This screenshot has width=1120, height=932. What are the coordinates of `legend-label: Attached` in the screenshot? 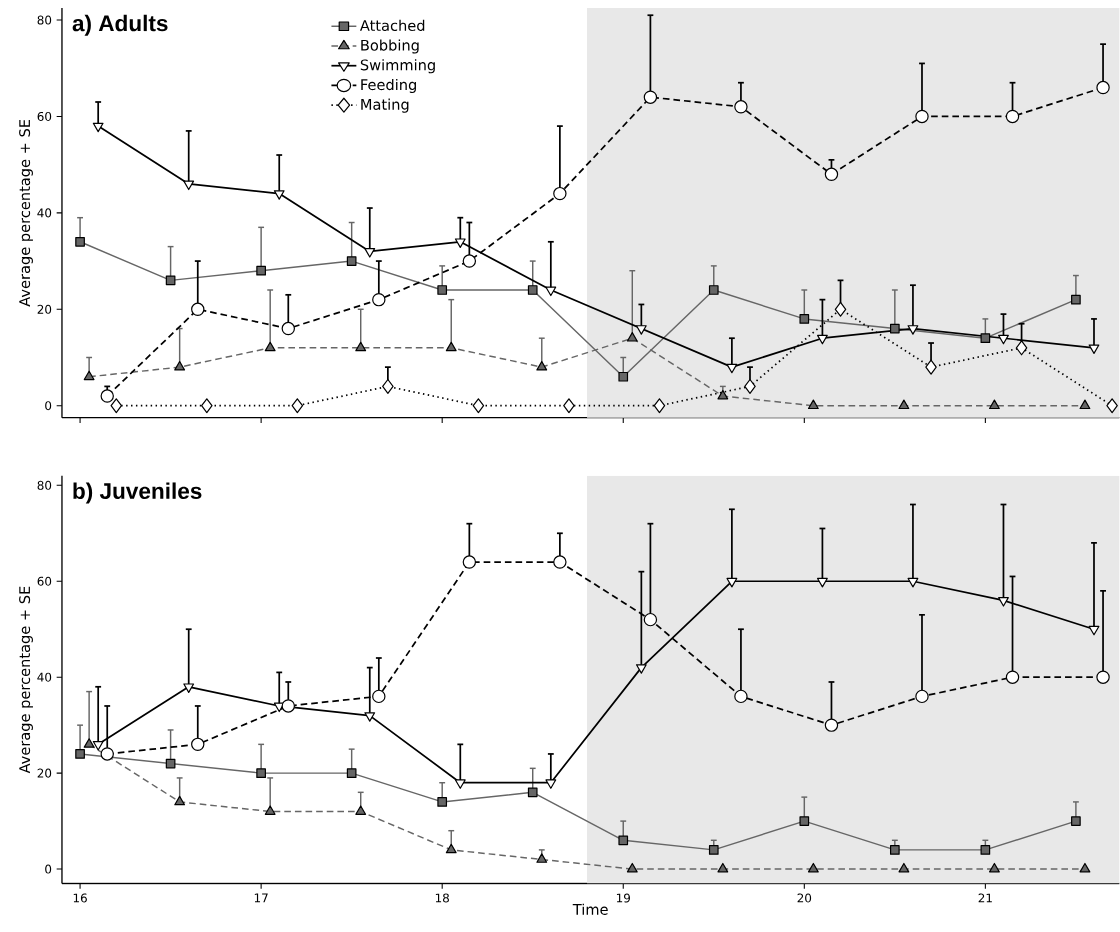 It's located at (392, 25).